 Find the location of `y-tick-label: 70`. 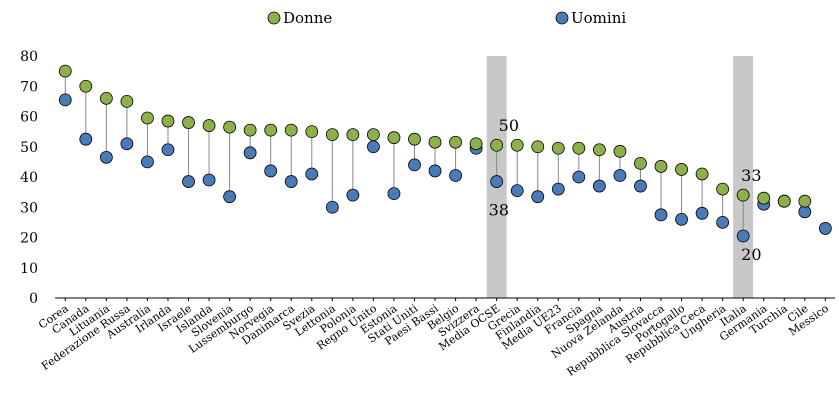

y-tick-label: 70 is located at coordinates (29, 87).